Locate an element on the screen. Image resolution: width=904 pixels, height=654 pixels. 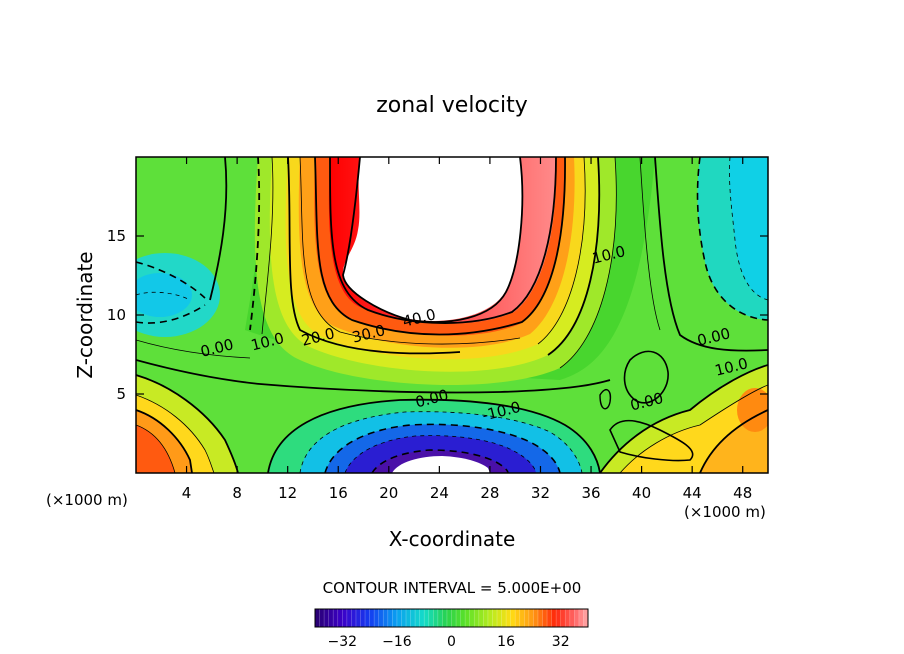
x-unit-label-left: (×1000 m) is located at coordinates (87, 500).